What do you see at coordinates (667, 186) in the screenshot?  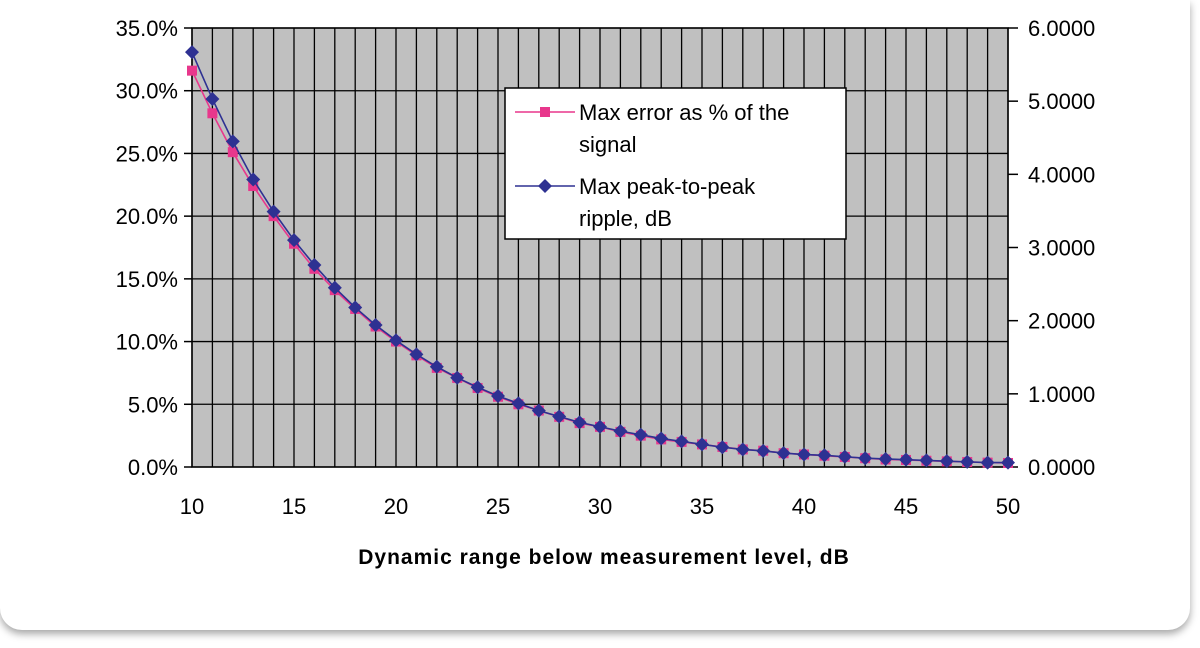 I see `legend-label-line: Max peak-to-peak` at bounding box center [667, 186].